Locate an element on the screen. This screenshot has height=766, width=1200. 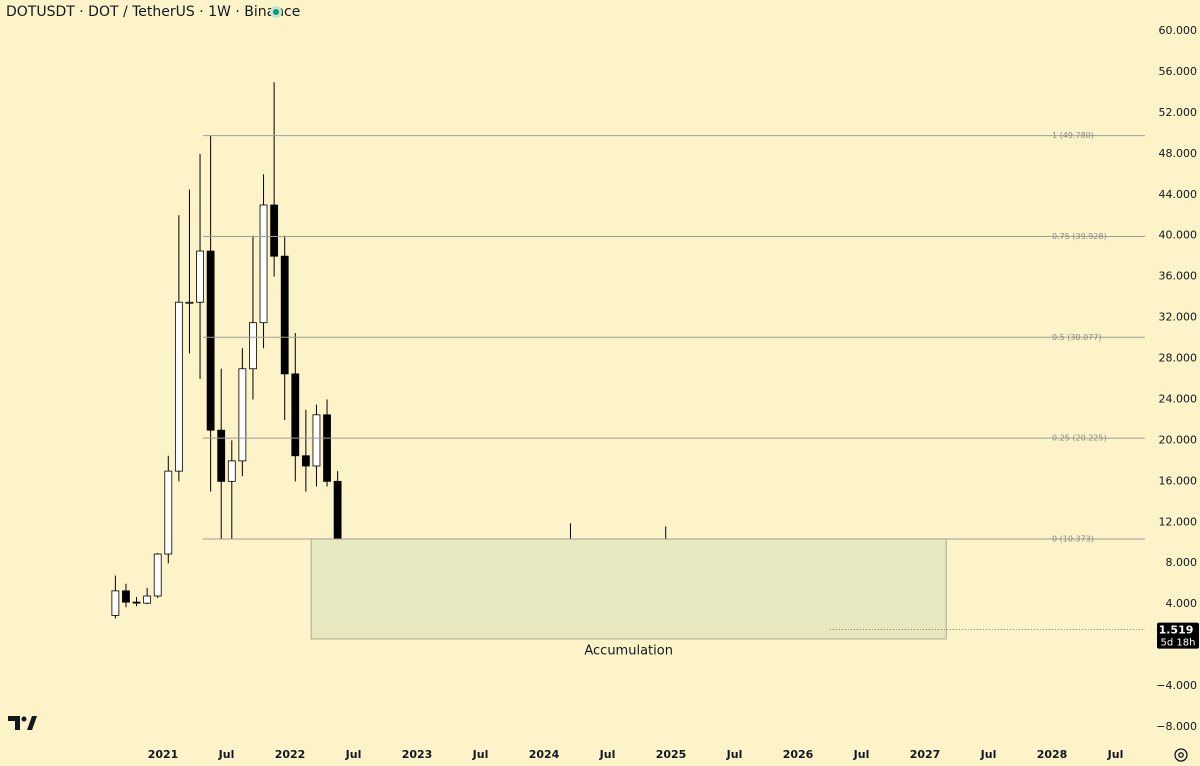
settings-icon is located at coordinates (1181, 755).